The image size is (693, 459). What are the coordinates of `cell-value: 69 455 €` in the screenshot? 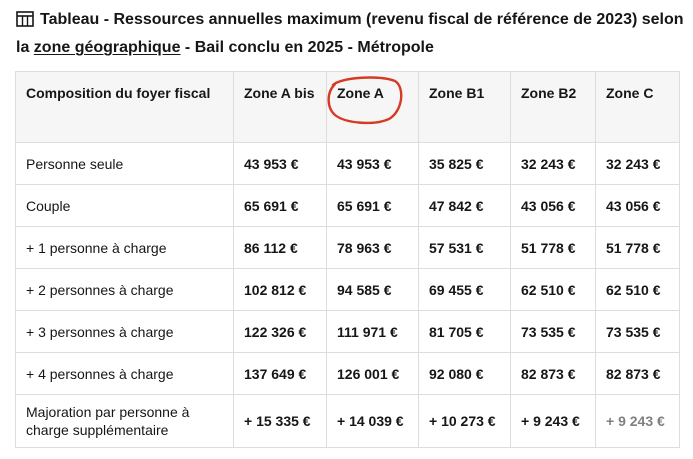 It's located at (464, 289).